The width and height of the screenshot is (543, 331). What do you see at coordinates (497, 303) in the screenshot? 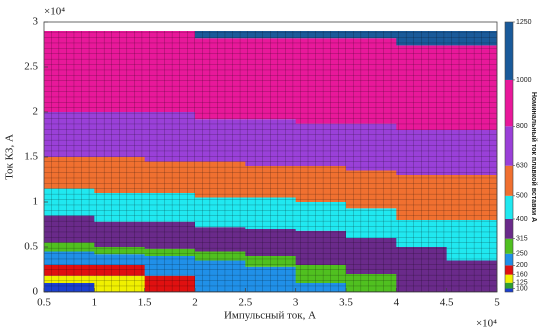
I see `x-tick-label: 5` at bounding box center [497, 303].